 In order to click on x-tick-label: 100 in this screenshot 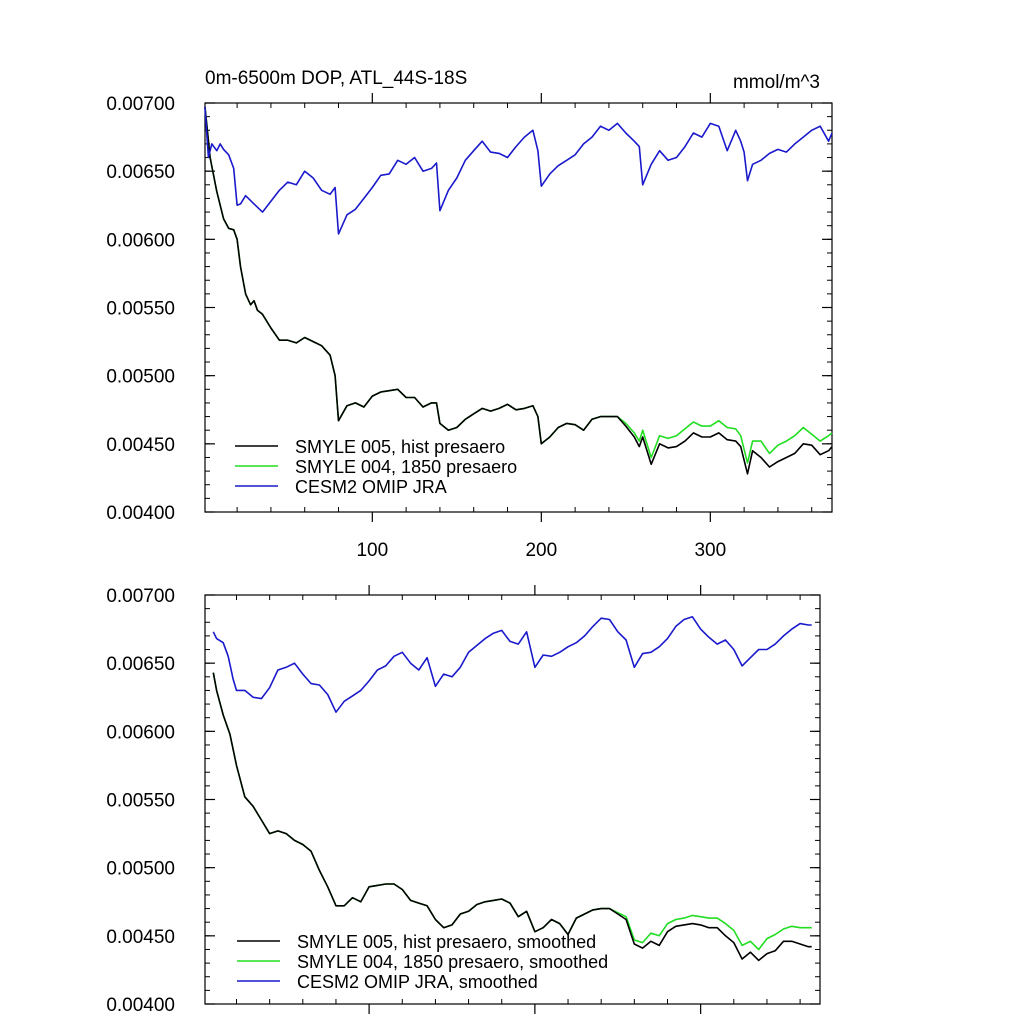, I will do `click(372, 550)`.